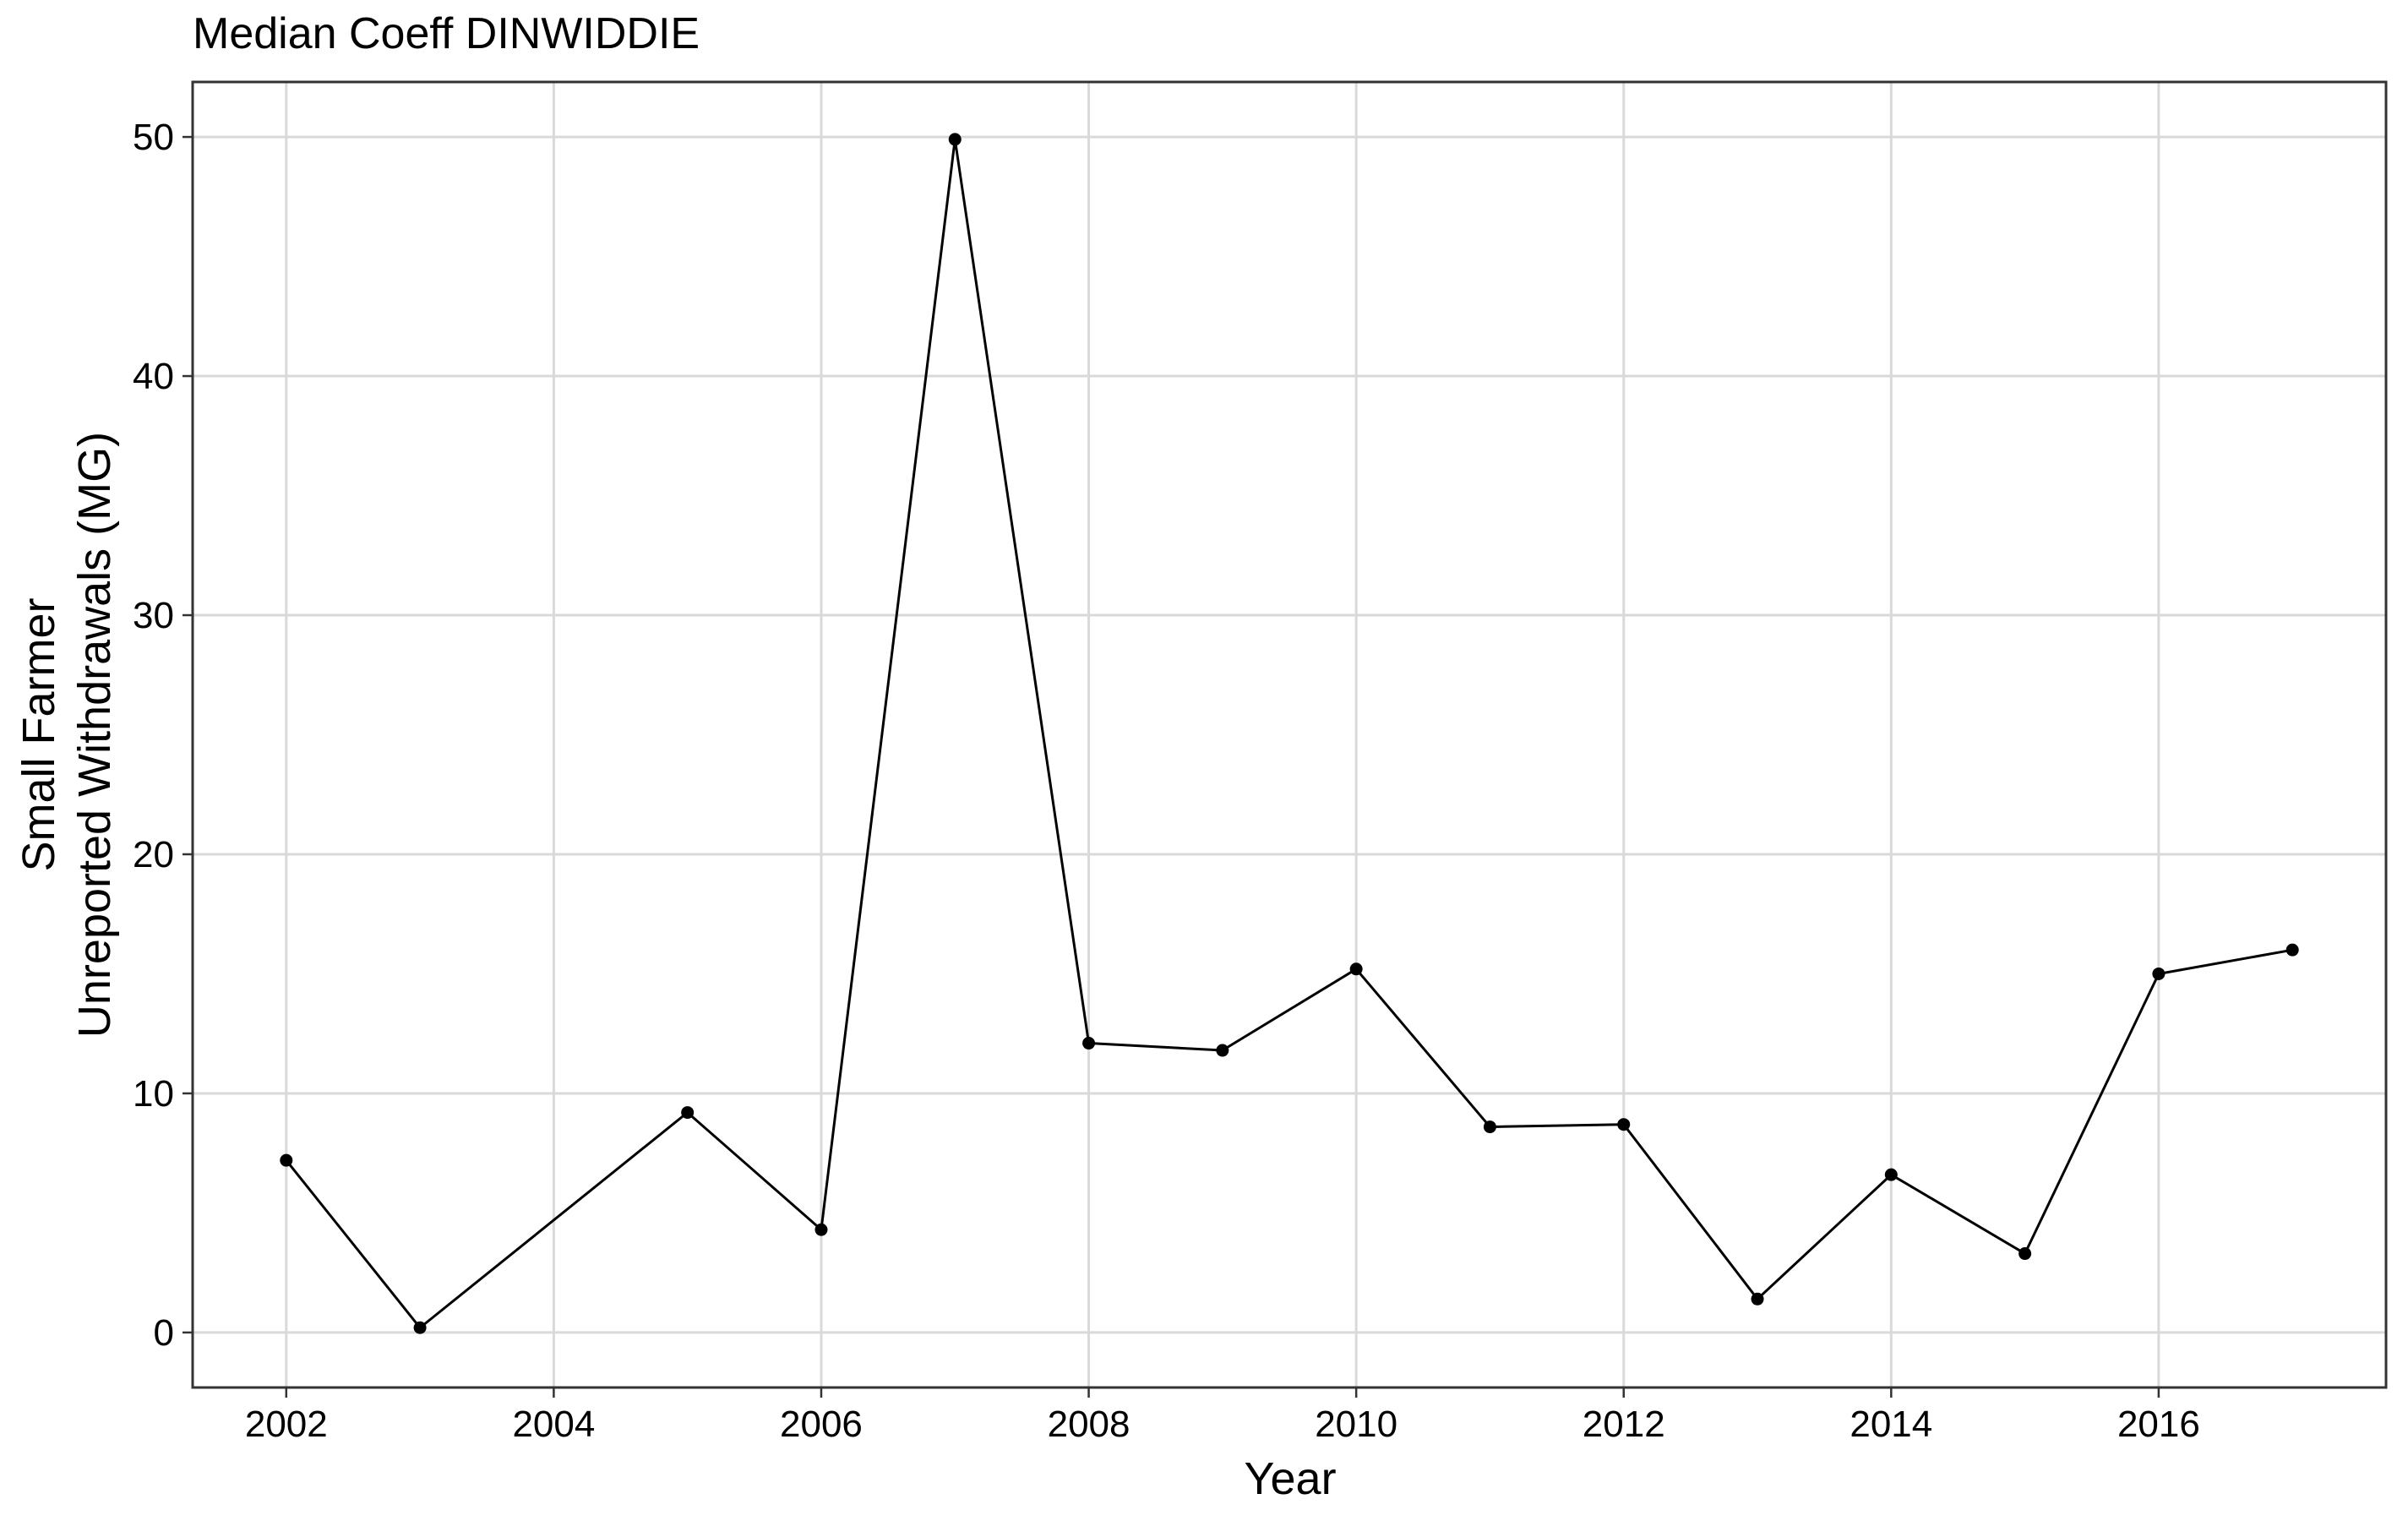  I want to click on x-tick-label: 2010, so click(1356, 1424).